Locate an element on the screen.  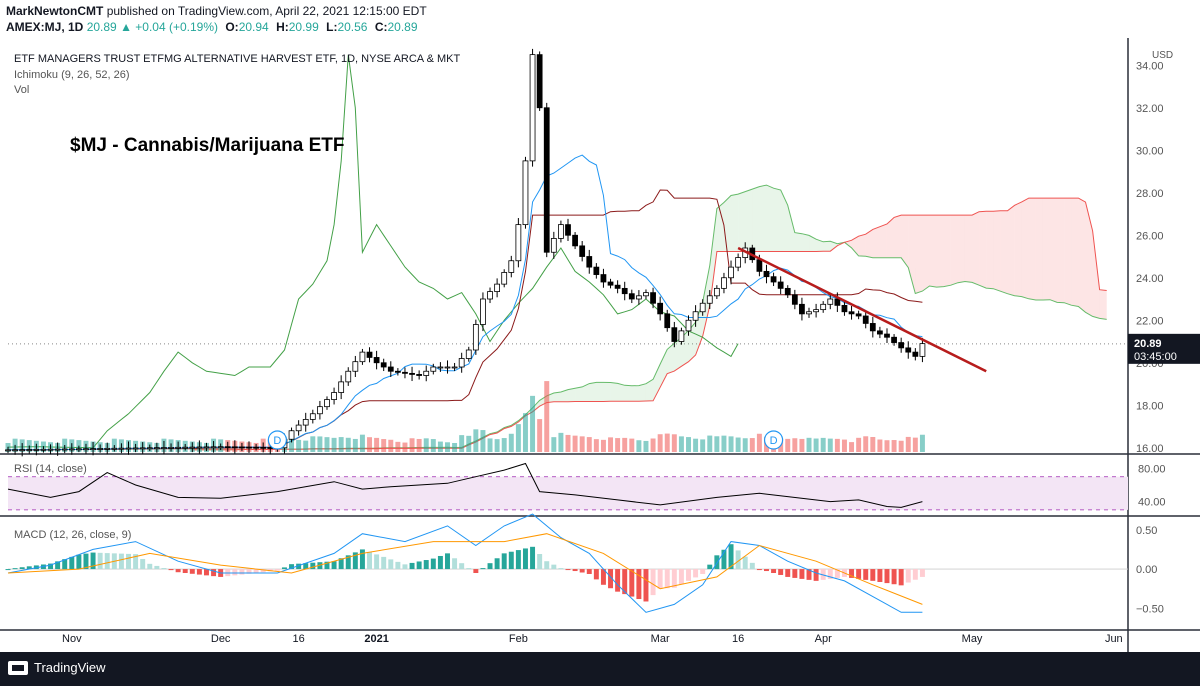
rsi-label: RSI (14, close) is located at coordinates (50, 469).